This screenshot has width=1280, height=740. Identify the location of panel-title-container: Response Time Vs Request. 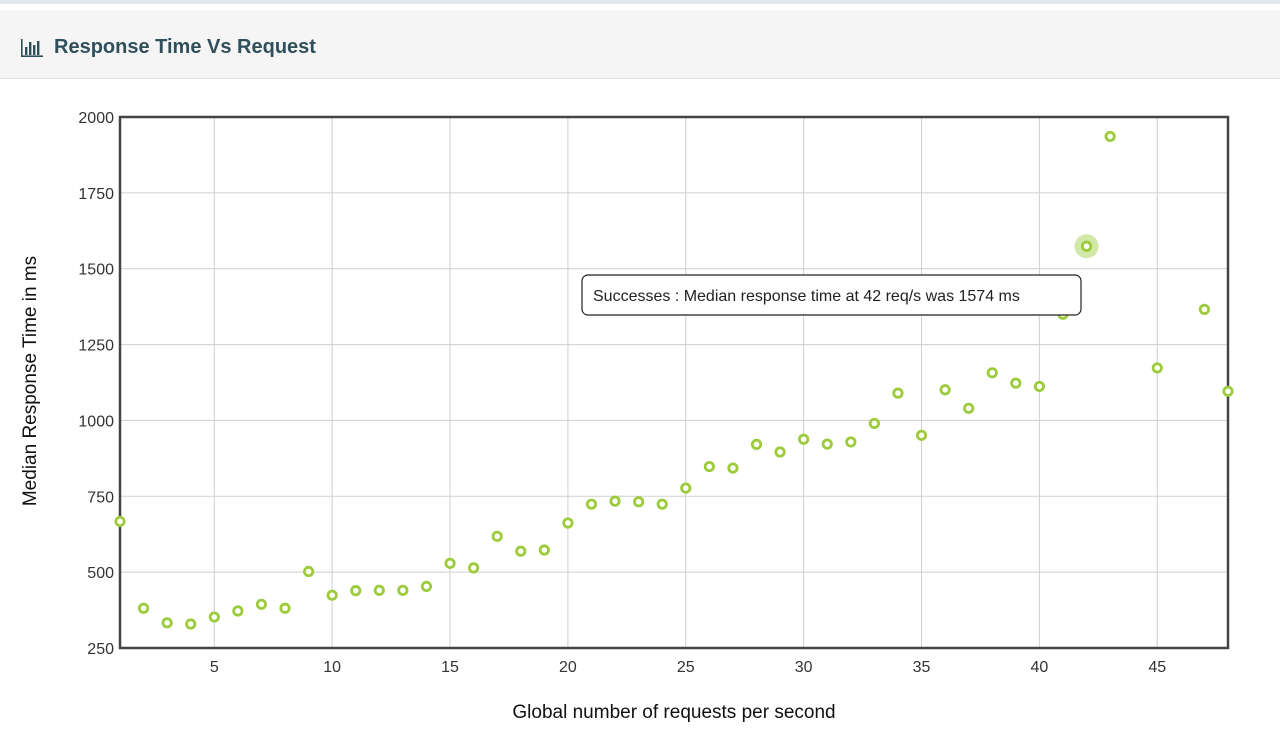
(168, 47).